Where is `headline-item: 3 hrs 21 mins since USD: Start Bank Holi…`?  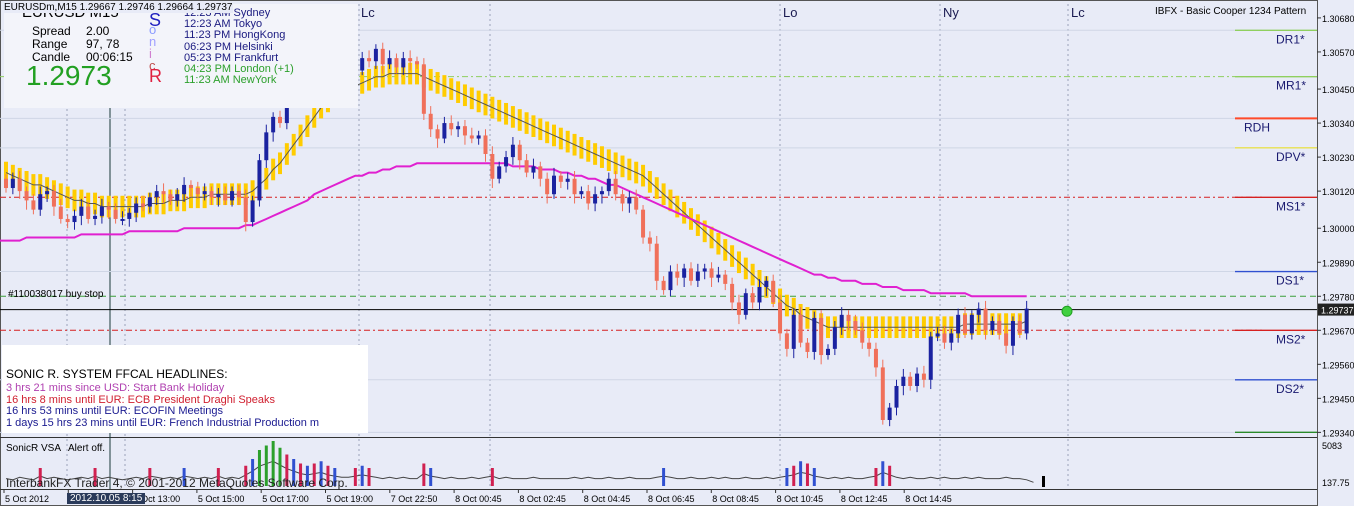 headline-item: 3 hrs 21 mins since USD: Start Bank Holi… is located at coordinates (115, 388).